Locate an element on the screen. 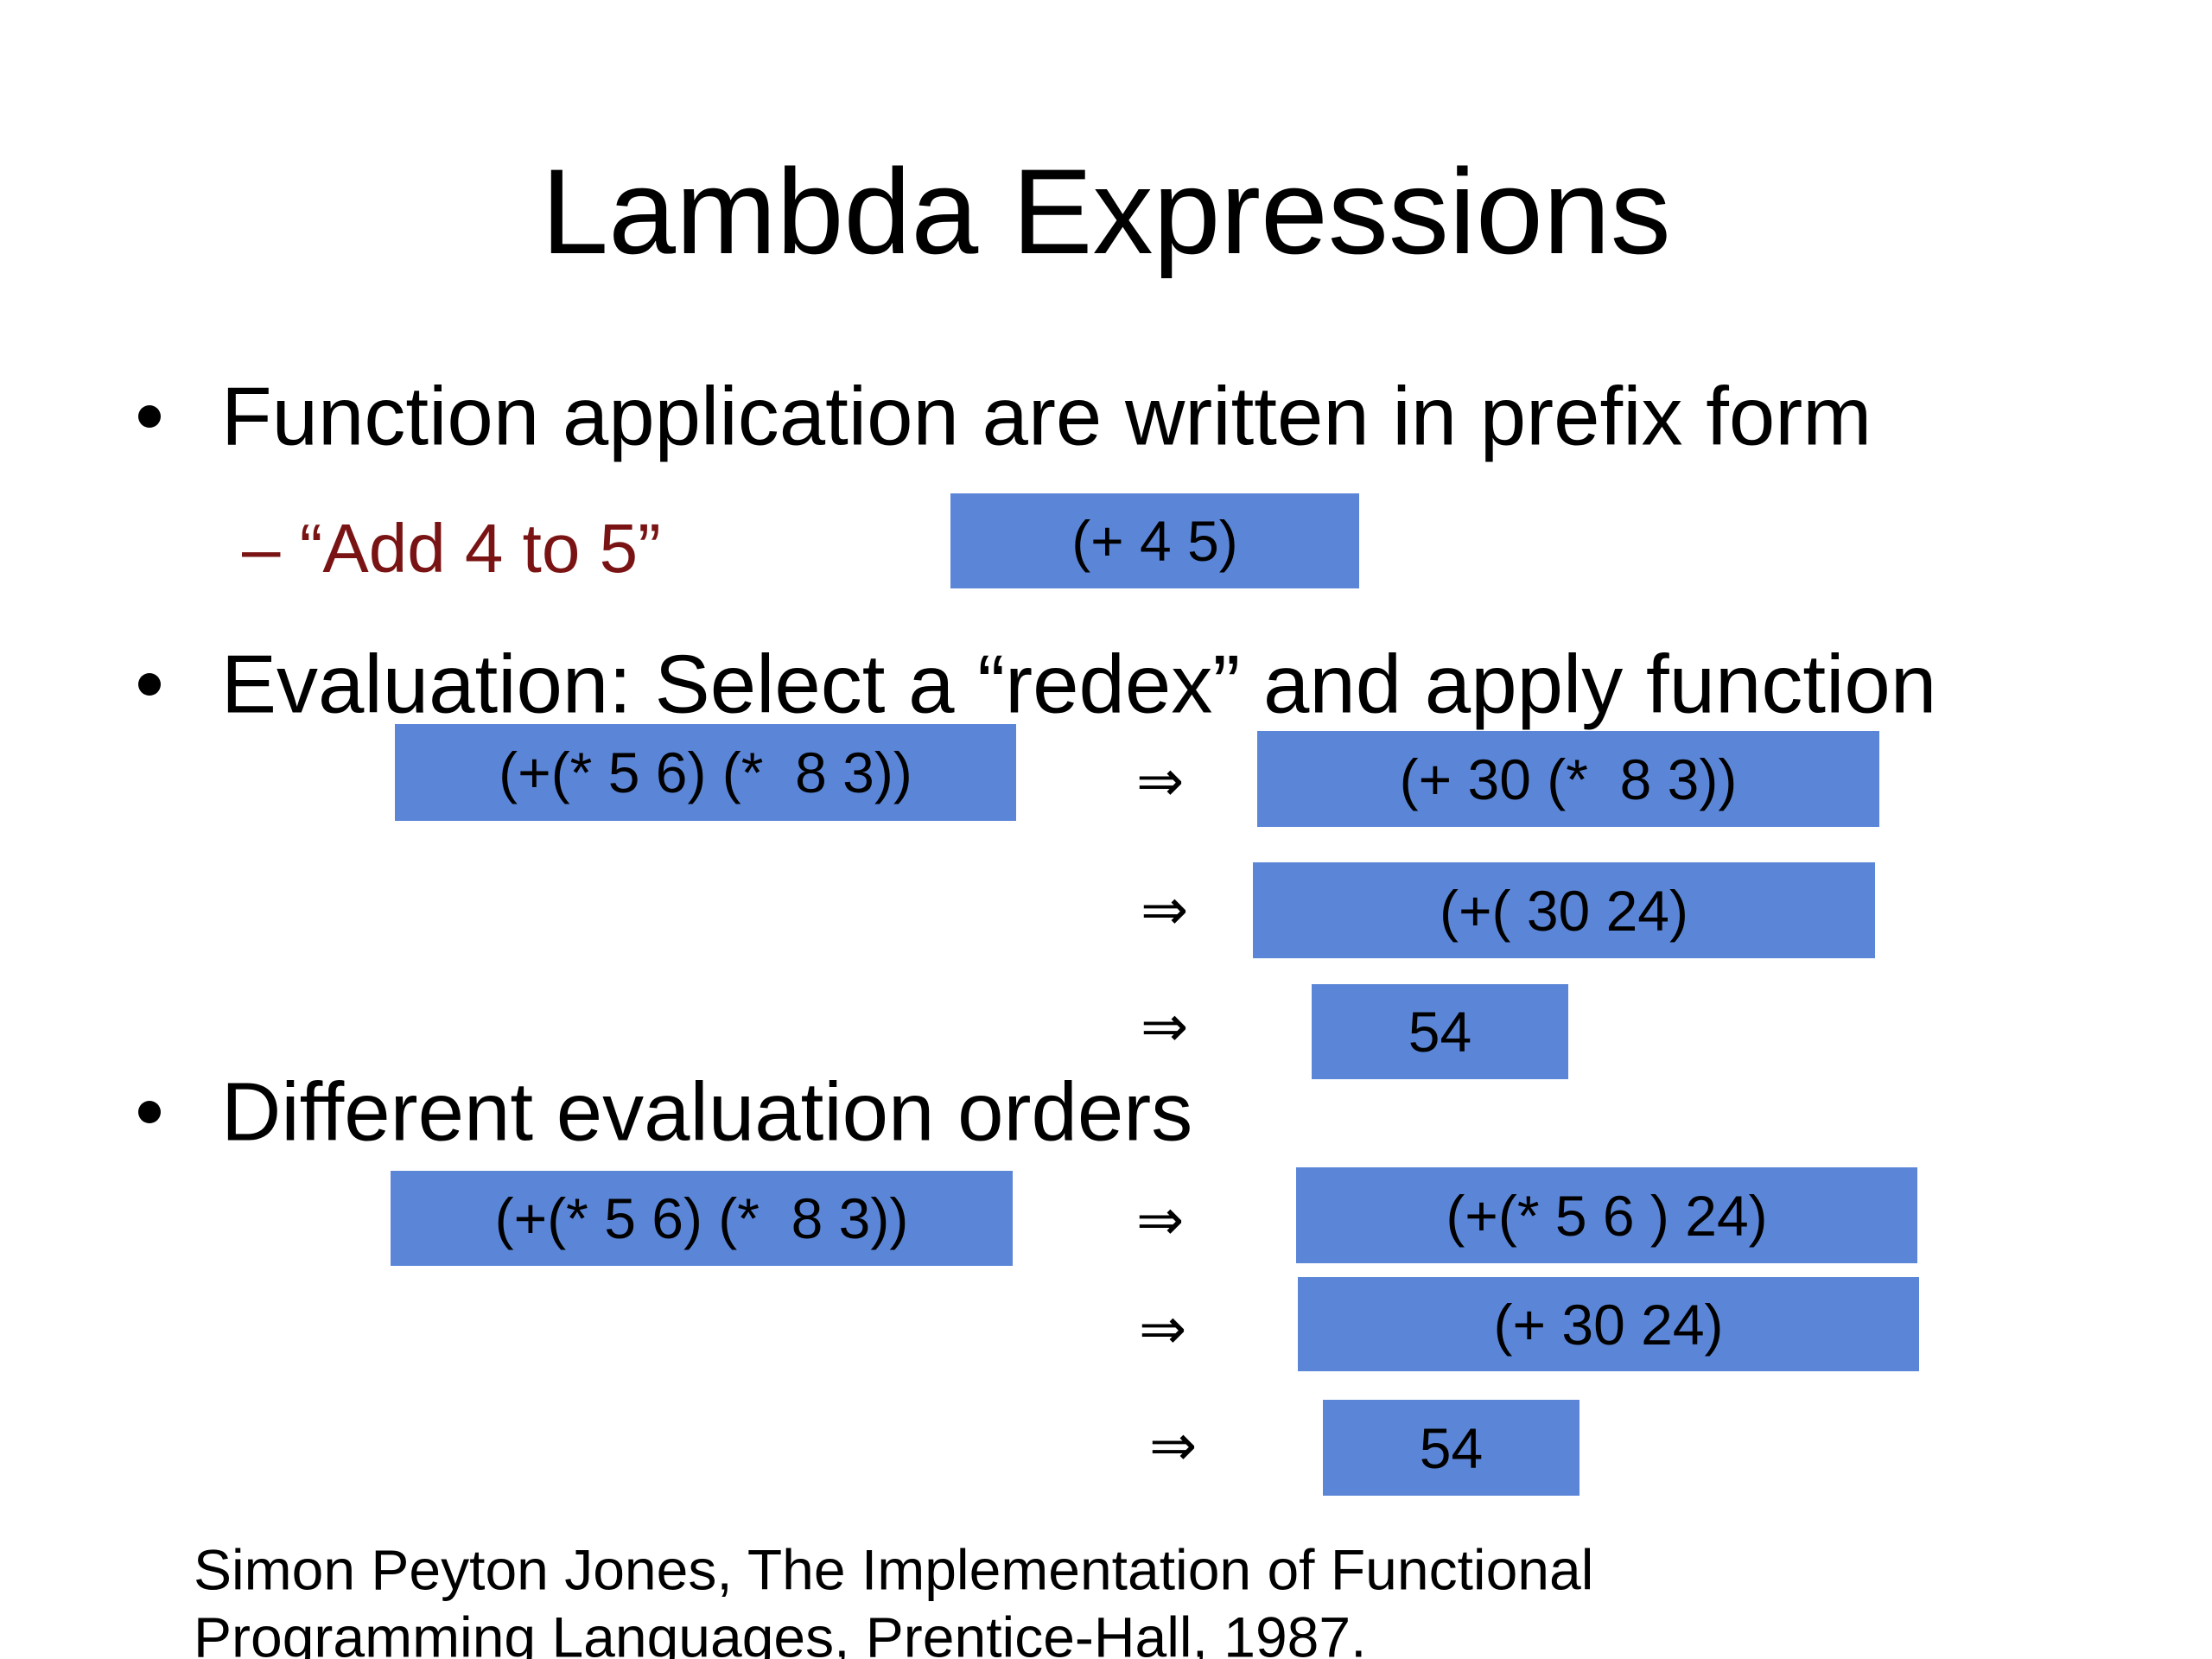 The width and height of the screenshot is (2212, 1659). expr-box: (+ 30 24) is located at coordinates (1608, 1324).